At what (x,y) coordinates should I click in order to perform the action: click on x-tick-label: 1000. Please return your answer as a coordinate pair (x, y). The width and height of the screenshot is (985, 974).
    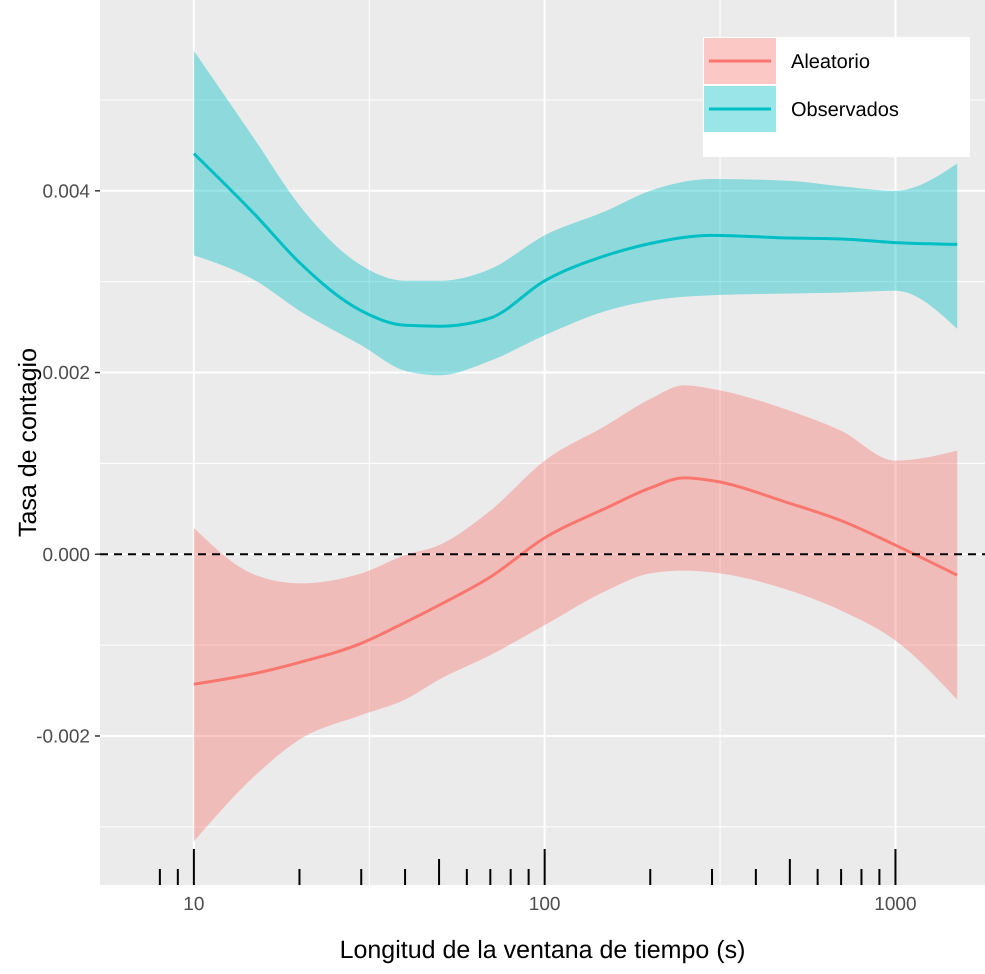
    Looking at the image, I should click on (895, 904).